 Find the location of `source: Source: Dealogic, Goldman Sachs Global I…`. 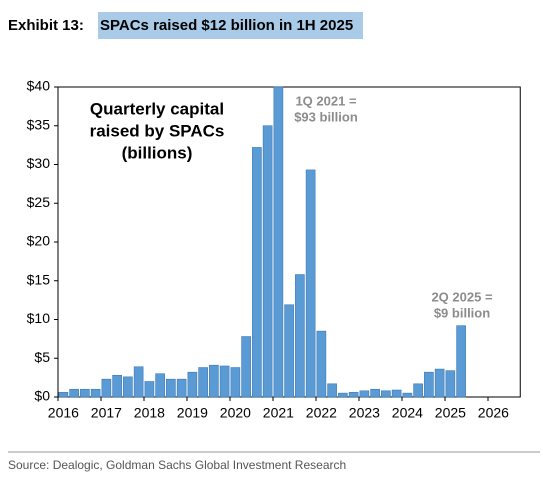

source: Source: Dealogic, Goldman Sachs Global I… is located at coordinates (177, 465).